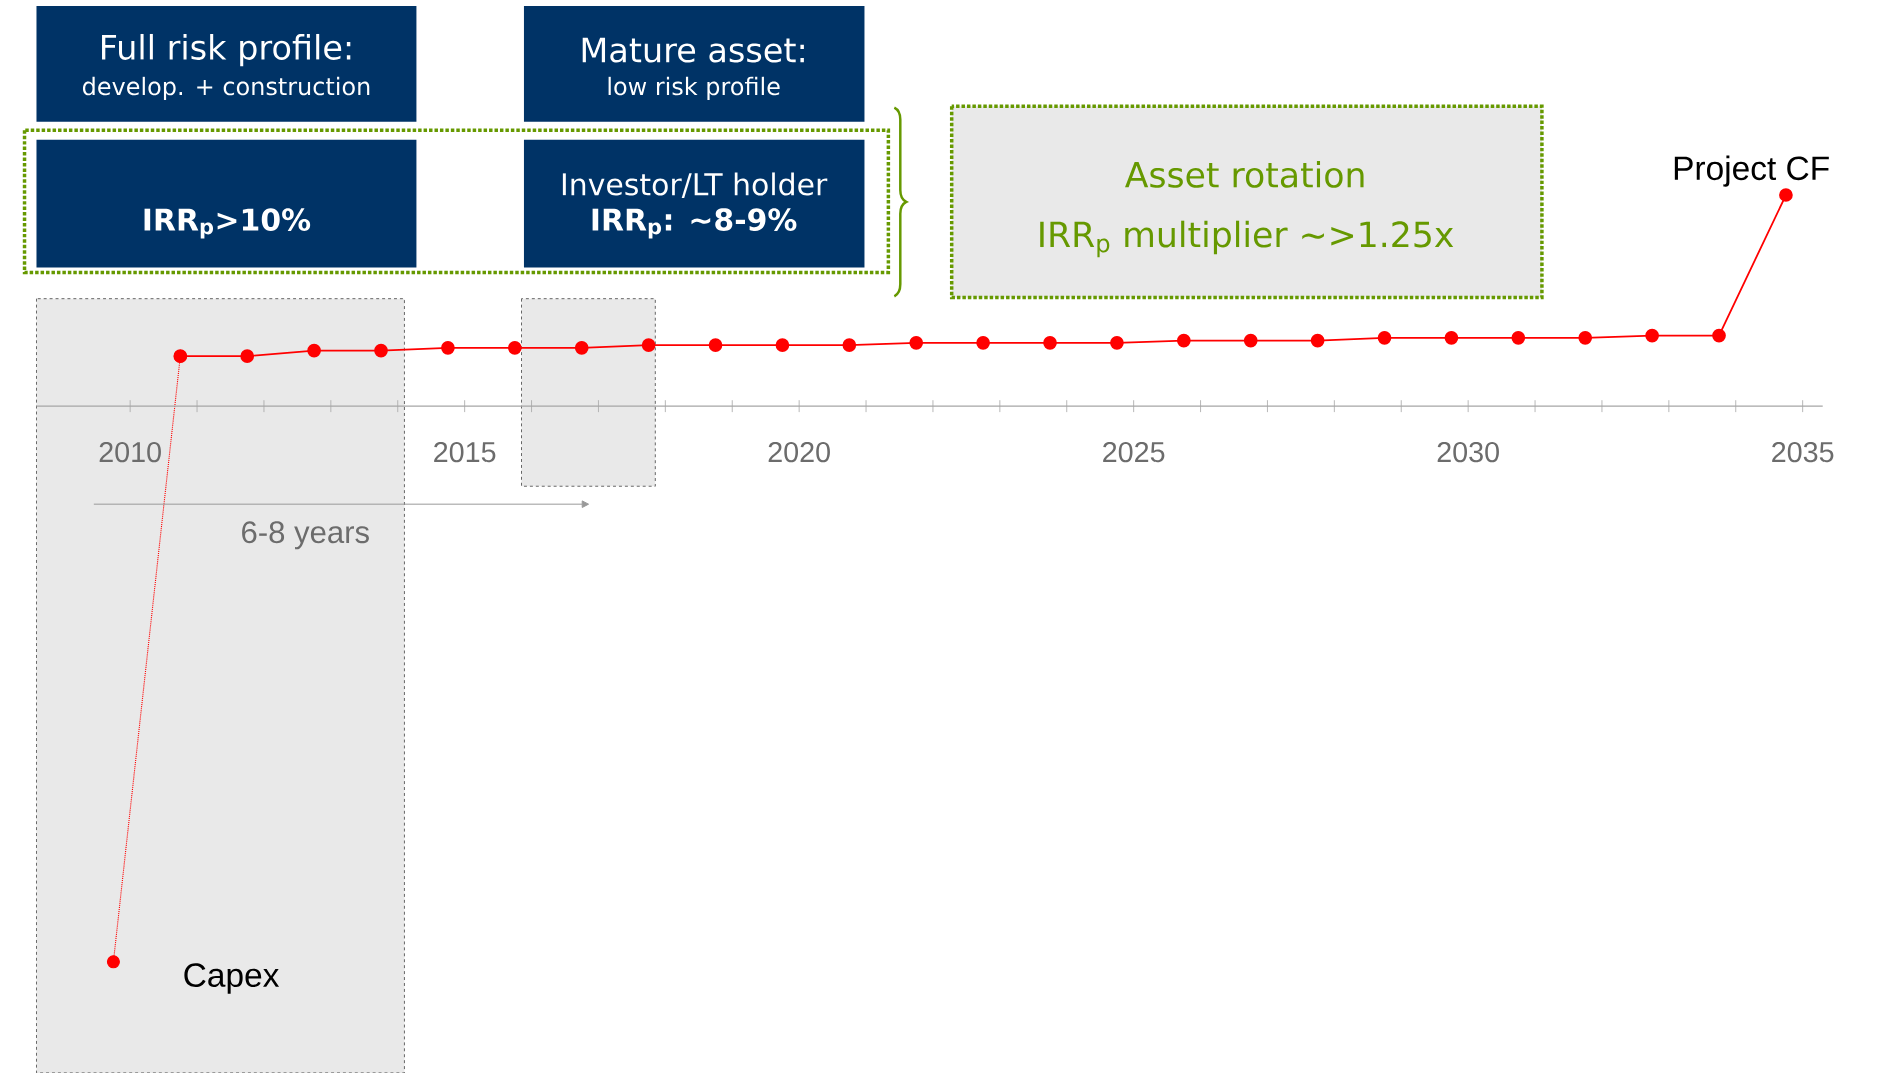 This screenshot has width=1886, height=1073. What do you see at coordinates (1247, 238) in the screenshot?
I see `annotation: IRR$_{p}$ multiplier ~>1.25x` at bounding box center [1247, 238].